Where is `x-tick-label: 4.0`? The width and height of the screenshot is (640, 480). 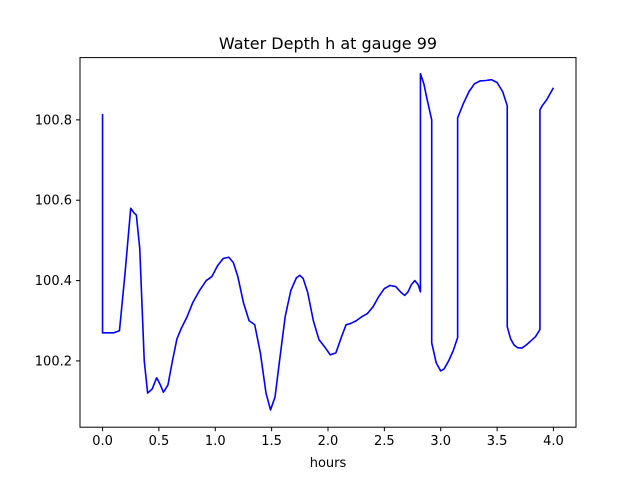 x-tick-label: 4.0 is located at coordinates (553, 441).